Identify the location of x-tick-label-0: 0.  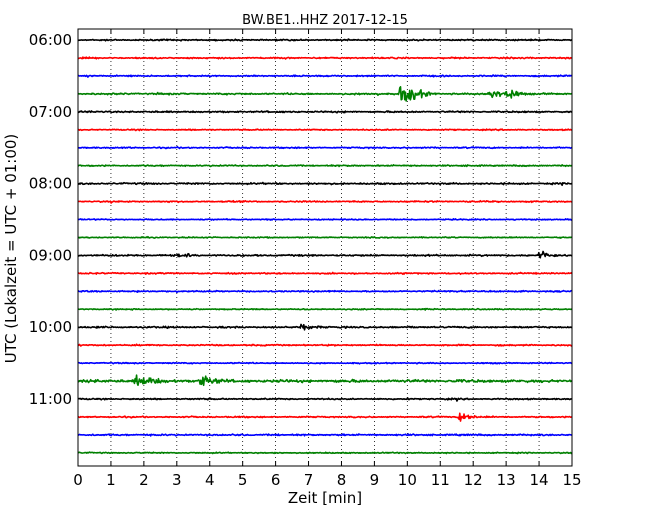
(78, 480).